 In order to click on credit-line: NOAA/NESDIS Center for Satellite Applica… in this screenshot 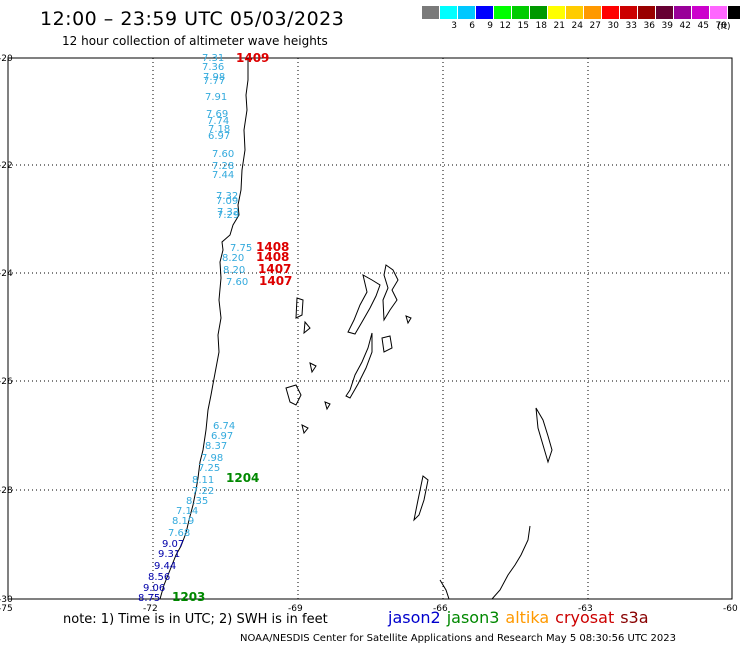, I will do `click(458, 638)`.